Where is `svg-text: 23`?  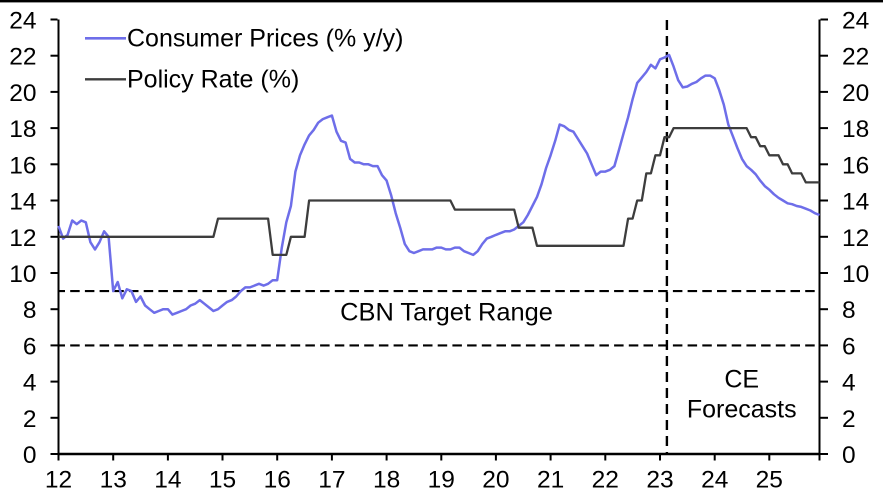 svg-text: 23 is located at coordinates (659, 479).